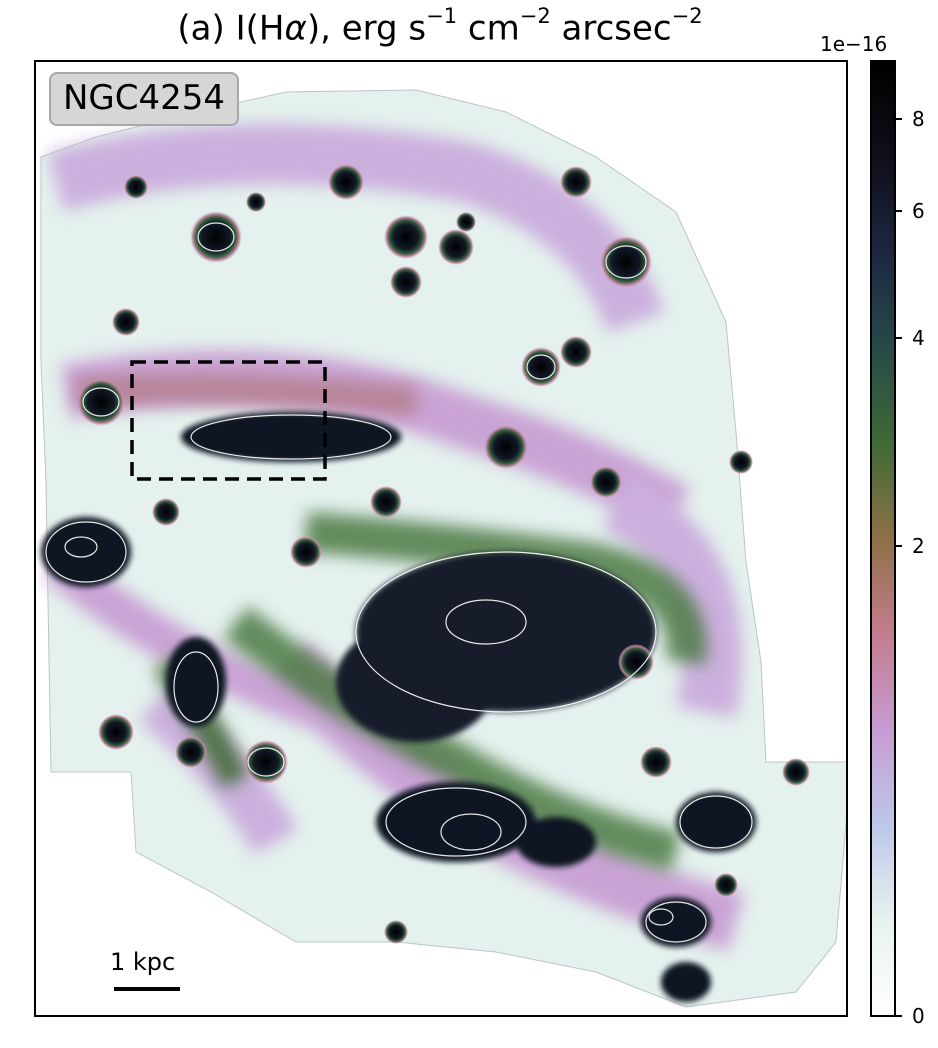 The image size is (938, 1048). What do you see at coordinates (228, 420) in the screenshot?
I see `zoom-region-box` at bounding box center [228, 420].